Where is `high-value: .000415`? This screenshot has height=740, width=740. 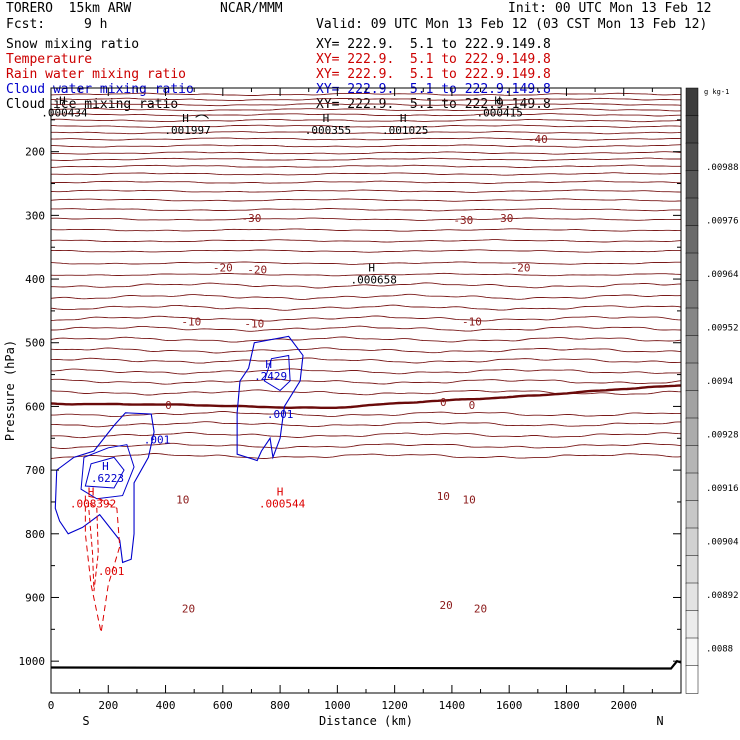
high-value: .000415 is located at coordinates (500, 113).